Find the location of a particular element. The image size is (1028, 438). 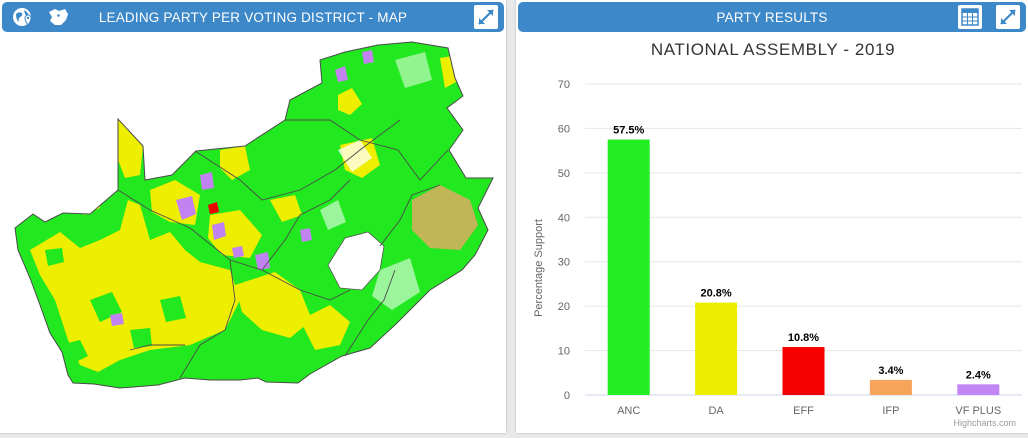

y-tick-label: 70 is located at coordinates (564, 85).